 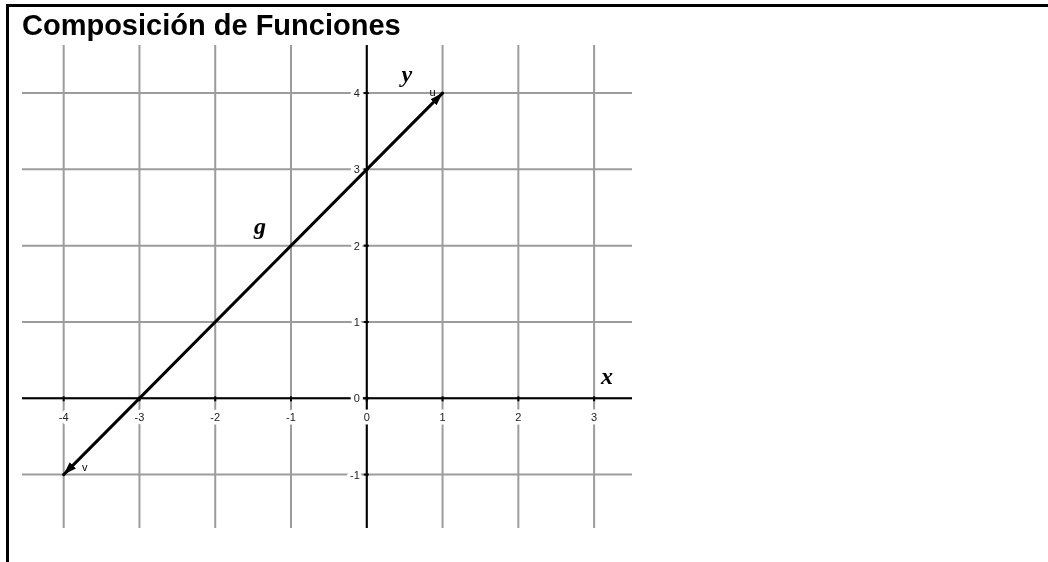 I want to click on series-label: g, so click(x=260, y=225).